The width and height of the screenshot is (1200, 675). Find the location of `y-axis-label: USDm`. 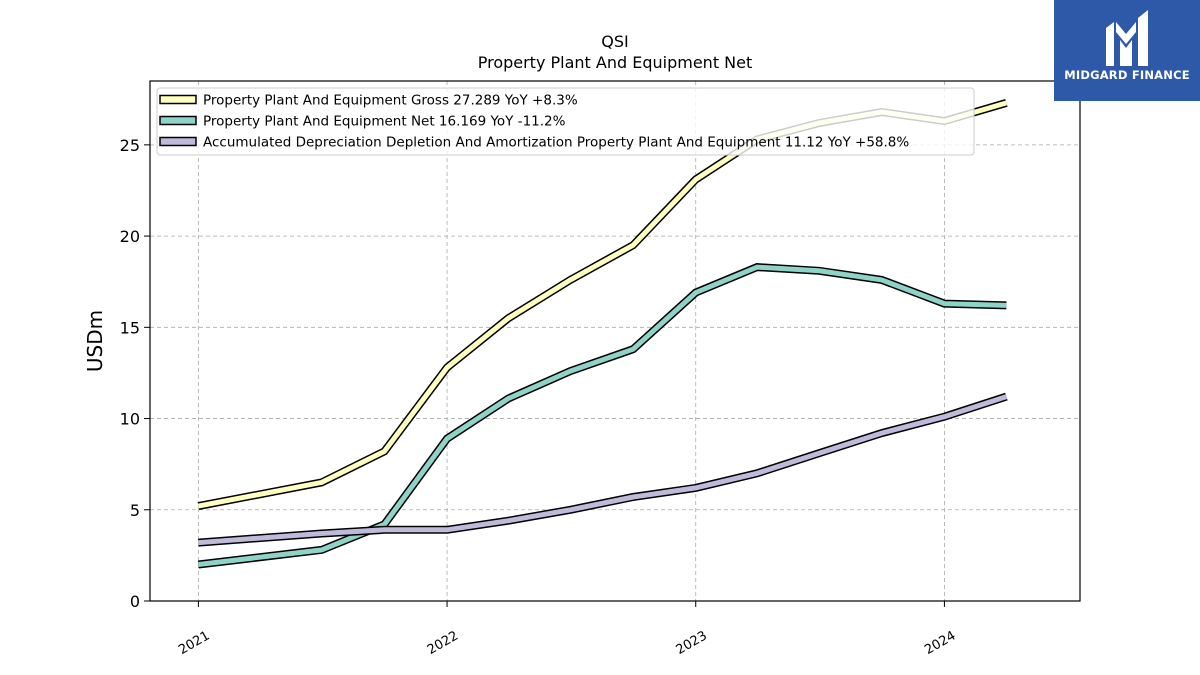

y-axis-label: USDm is located at coordinates (95, 341).